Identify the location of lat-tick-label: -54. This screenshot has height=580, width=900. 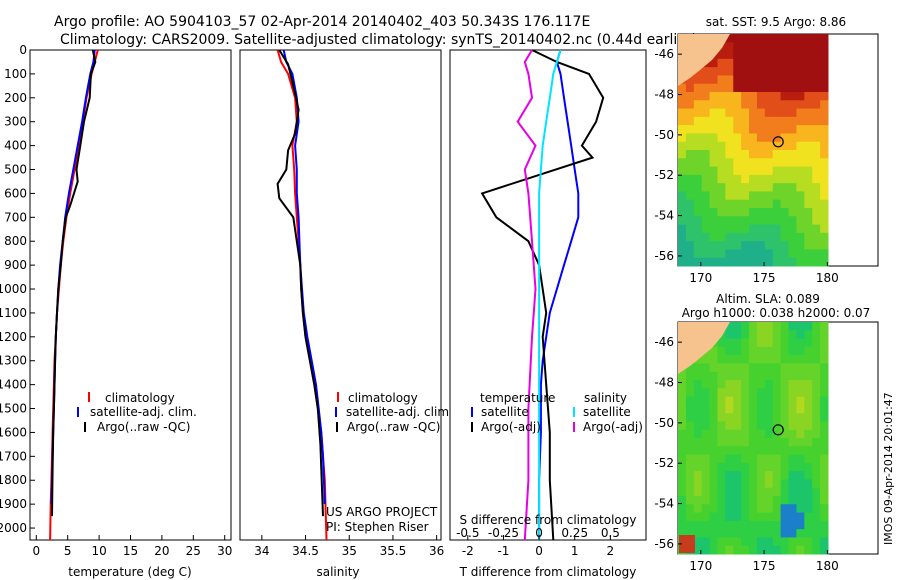
(664, 504).